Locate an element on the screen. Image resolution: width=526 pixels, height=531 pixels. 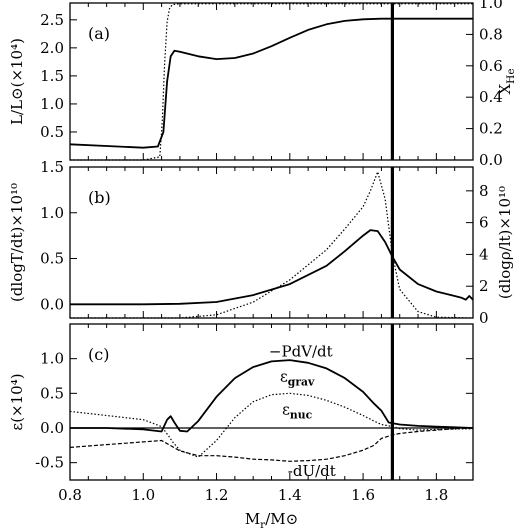
y-tick-label: 2.5 is located at coordinates (52, 20).